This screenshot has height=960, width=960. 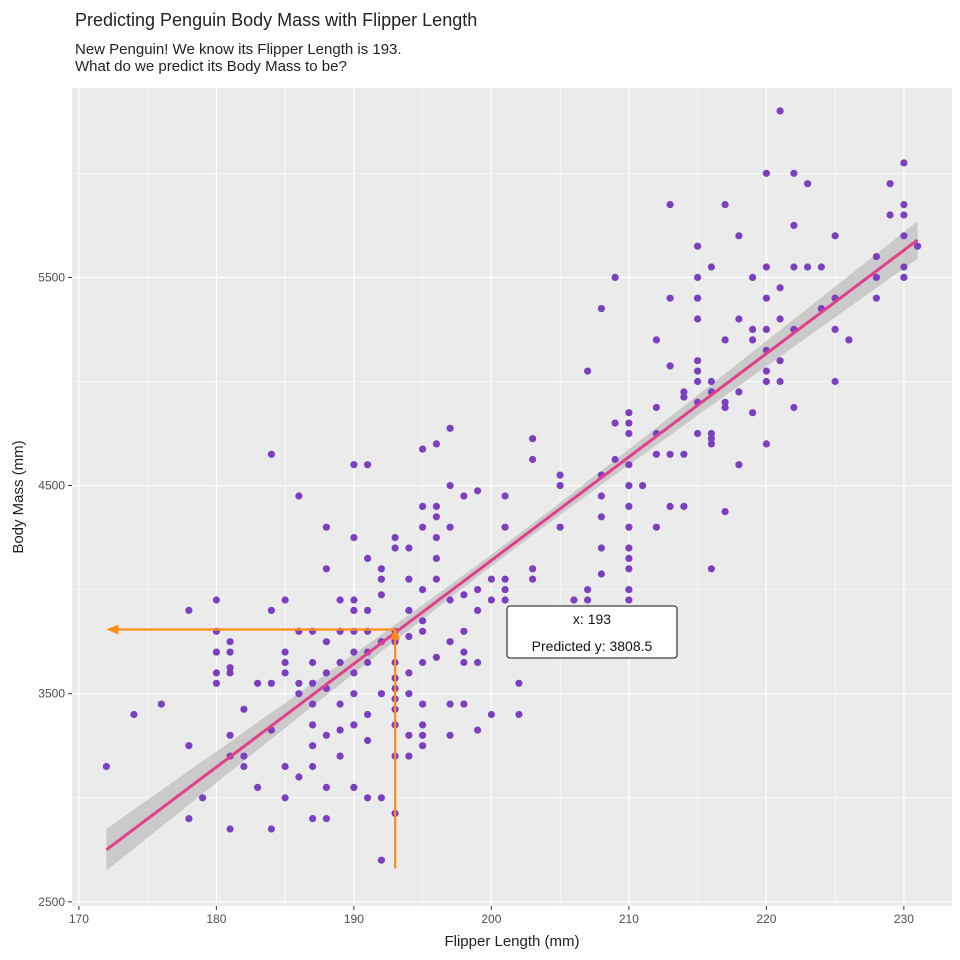 I want to click on x-tick-label: 210, so click(x=629, y=919).